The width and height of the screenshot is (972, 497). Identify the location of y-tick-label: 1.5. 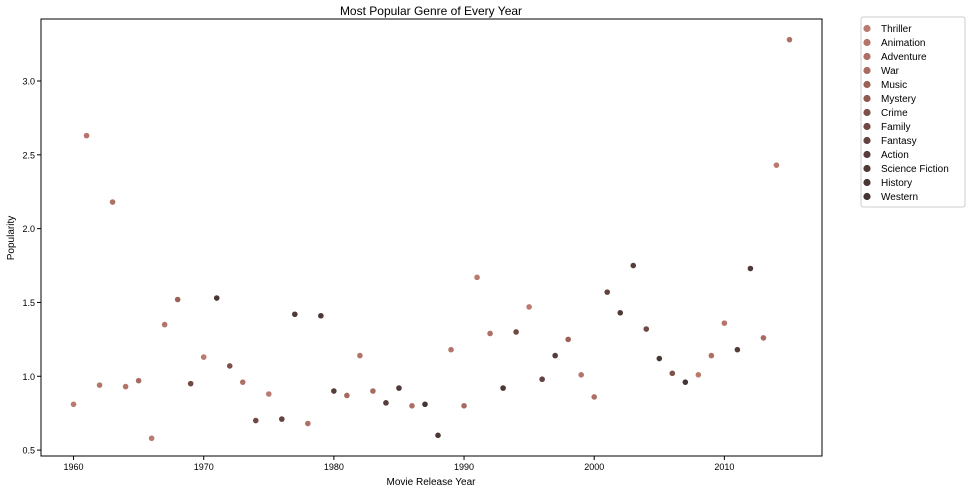
(28, 303).